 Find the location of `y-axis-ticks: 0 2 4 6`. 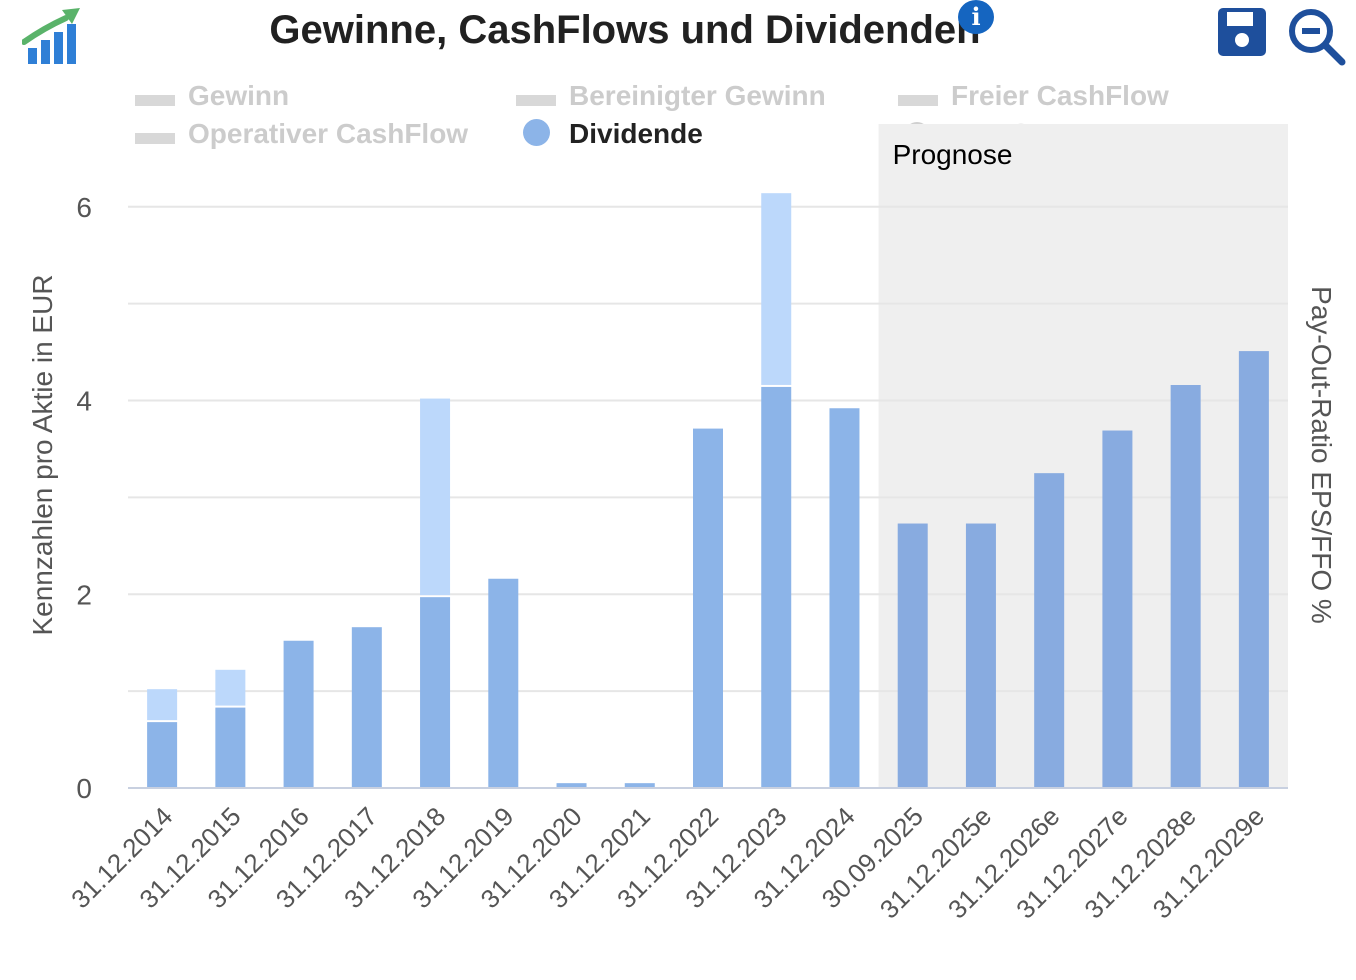

y-axis-ticks: 0 2 4 6 is located at coordinates (84, 498).